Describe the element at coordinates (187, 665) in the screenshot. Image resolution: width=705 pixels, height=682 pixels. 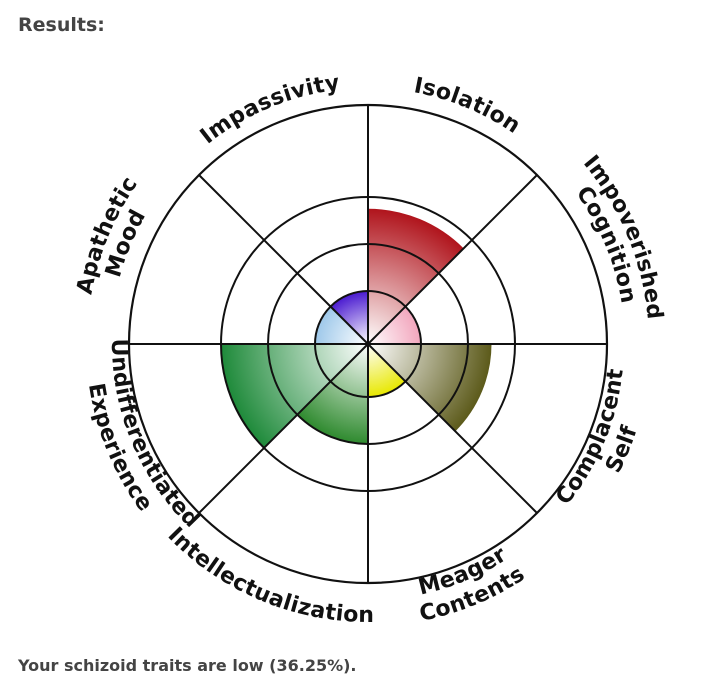
I see `result-summary: Your schizoid traits are low (36.25%).` at that location.